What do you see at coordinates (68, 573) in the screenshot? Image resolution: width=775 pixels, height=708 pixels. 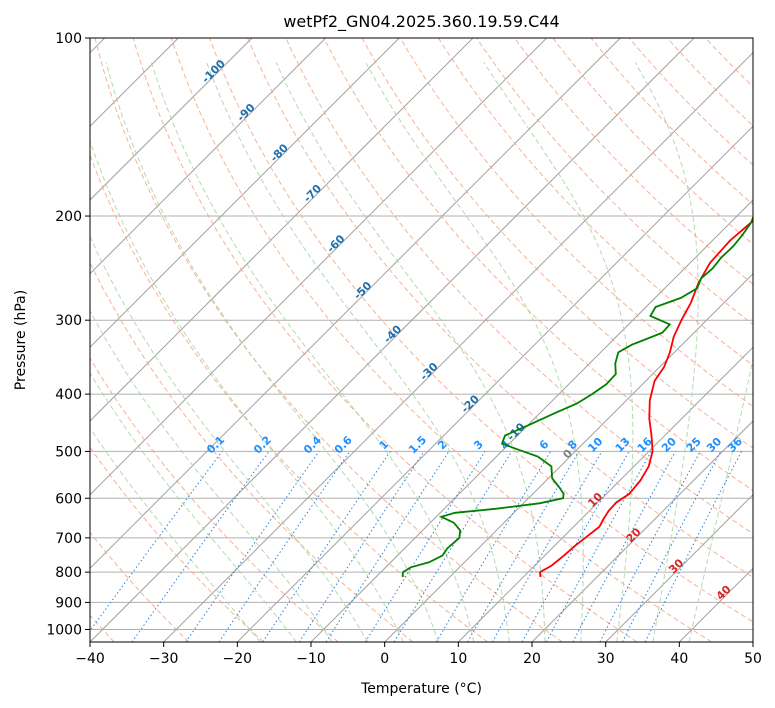 I see `y-tick-label: 800` at bounding box center [68, 573].